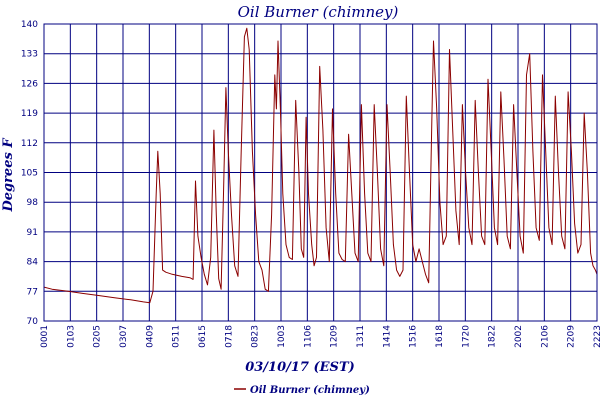 This screenshot has height=400, width=600. I want to click on x-tick-label: 1618, so click(440, 336).